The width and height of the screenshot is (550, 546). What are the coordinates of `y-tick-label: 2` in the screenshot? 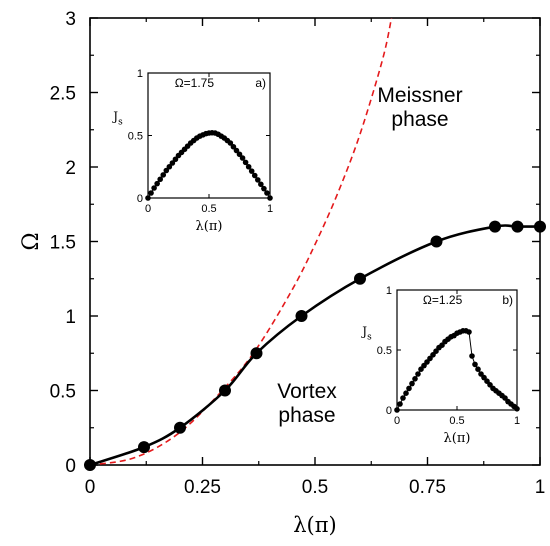 It's located at (70, 168).